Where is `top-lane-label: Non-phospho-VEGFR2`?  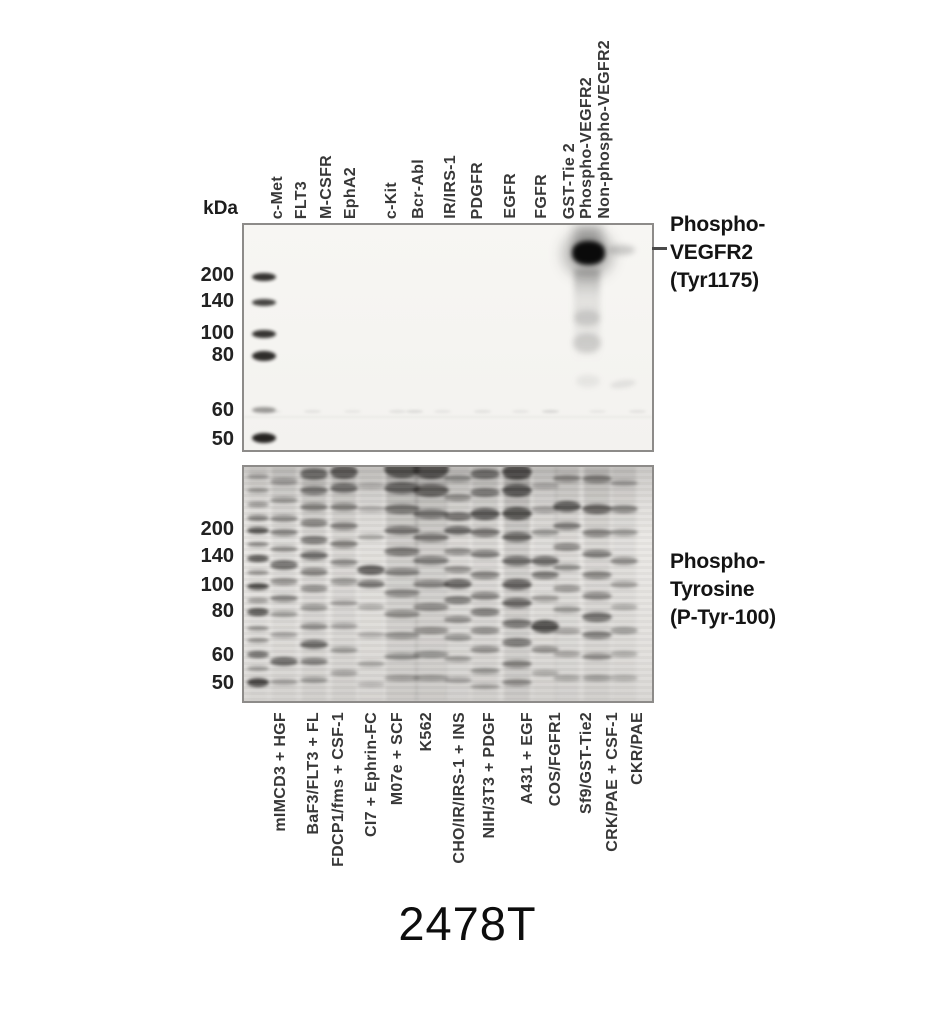
top-lane-label: Non-phospho-VEGFR2 is located at coordinates (604, 129).